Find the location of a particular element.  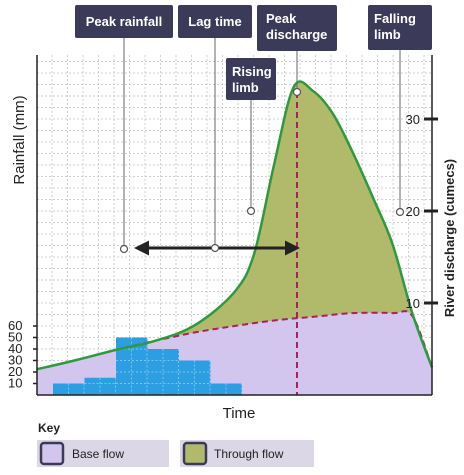

callout-peak-discharge: Peak discharge is located at coordinates (297, 28).